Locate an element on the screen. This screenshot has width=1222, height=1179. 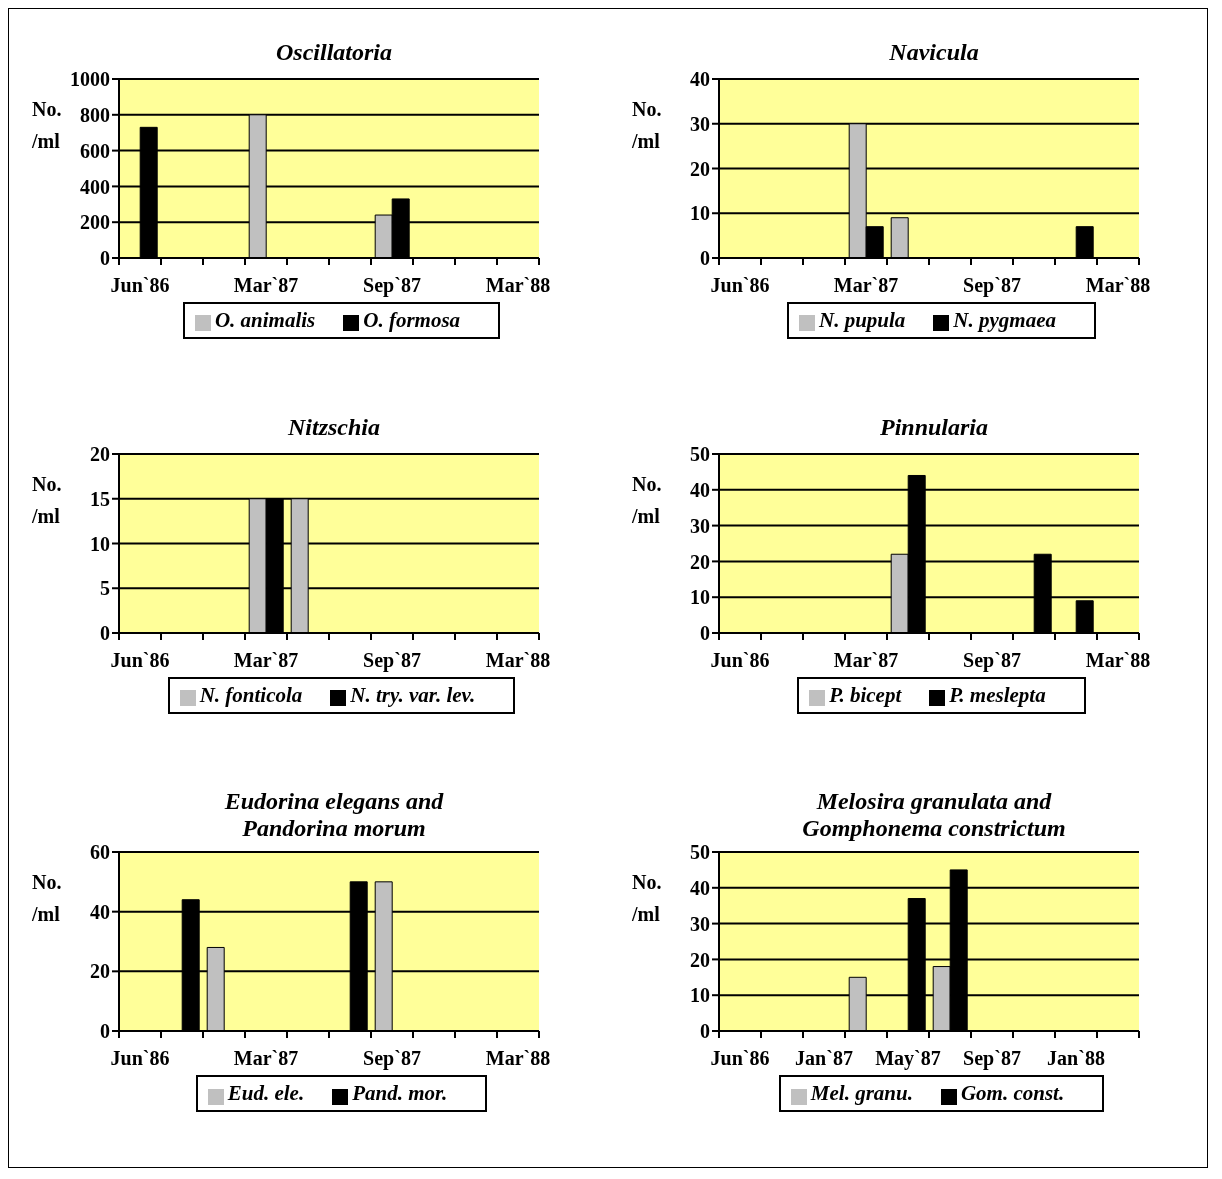
y-tick-label: 5 is located at coordinates (105, 588).